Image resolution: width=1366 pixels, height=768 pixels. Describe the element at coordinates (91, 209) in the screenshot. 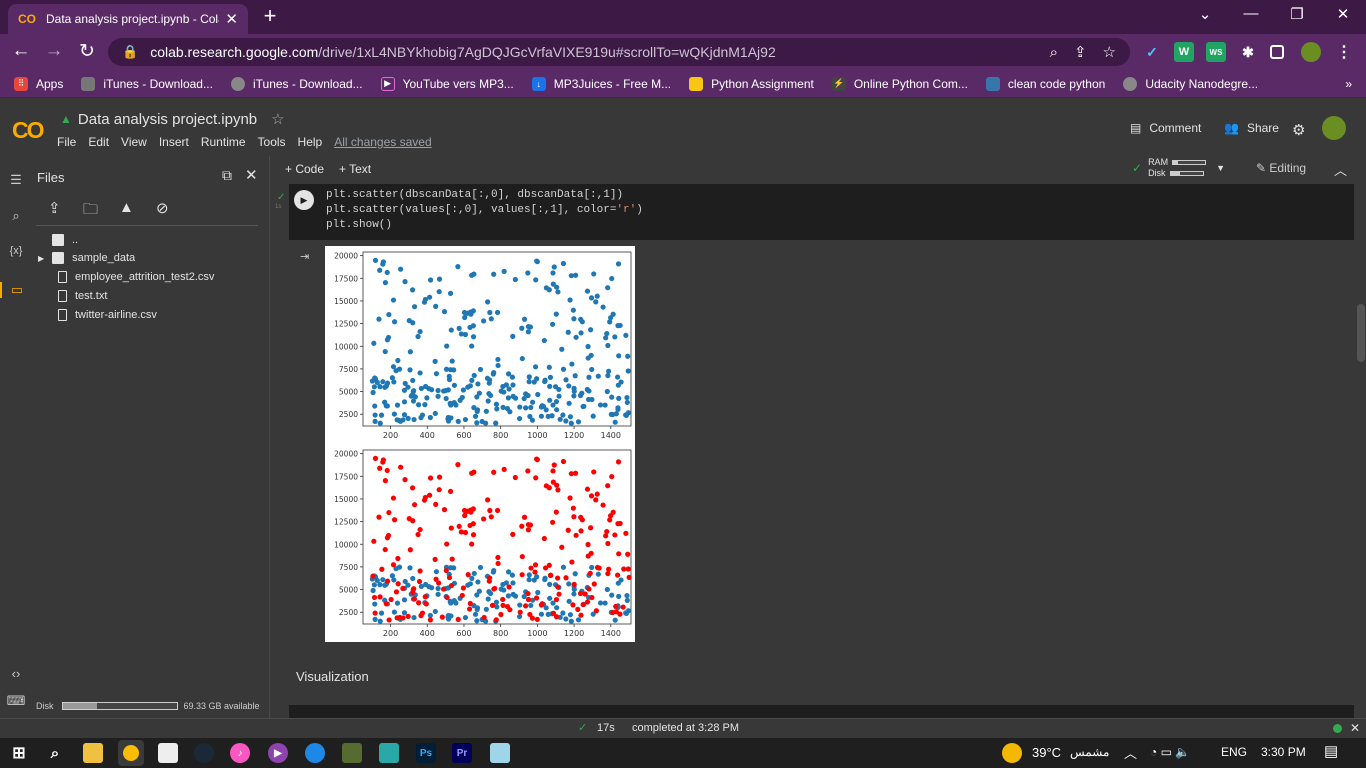

I see `refresh-folder-icon: 🗀` at that location.